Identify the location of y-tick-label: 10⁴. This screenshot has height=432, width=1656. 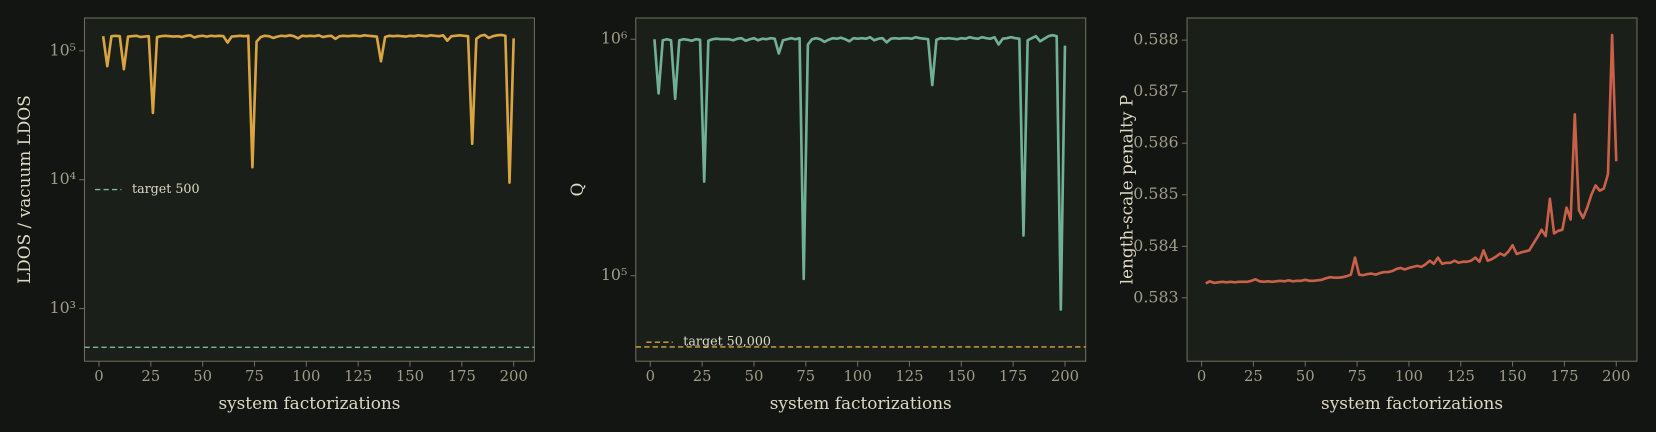
(63, 178).